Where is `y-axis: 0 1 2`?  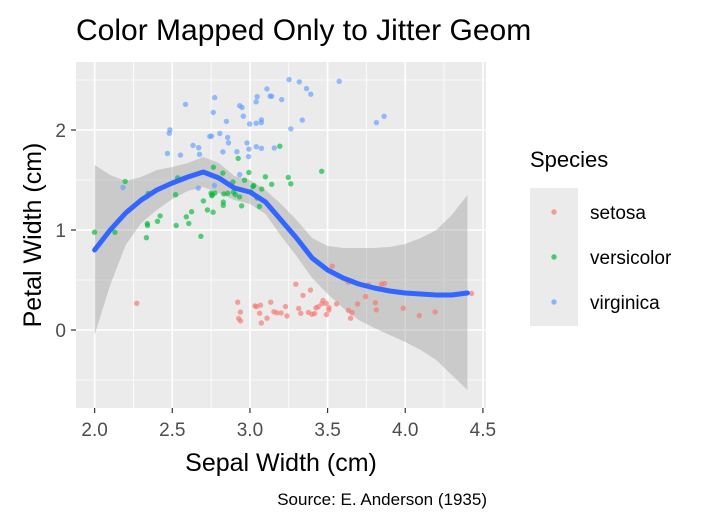
y-axis: 0 1 2 is located at coordinates (65, 231).